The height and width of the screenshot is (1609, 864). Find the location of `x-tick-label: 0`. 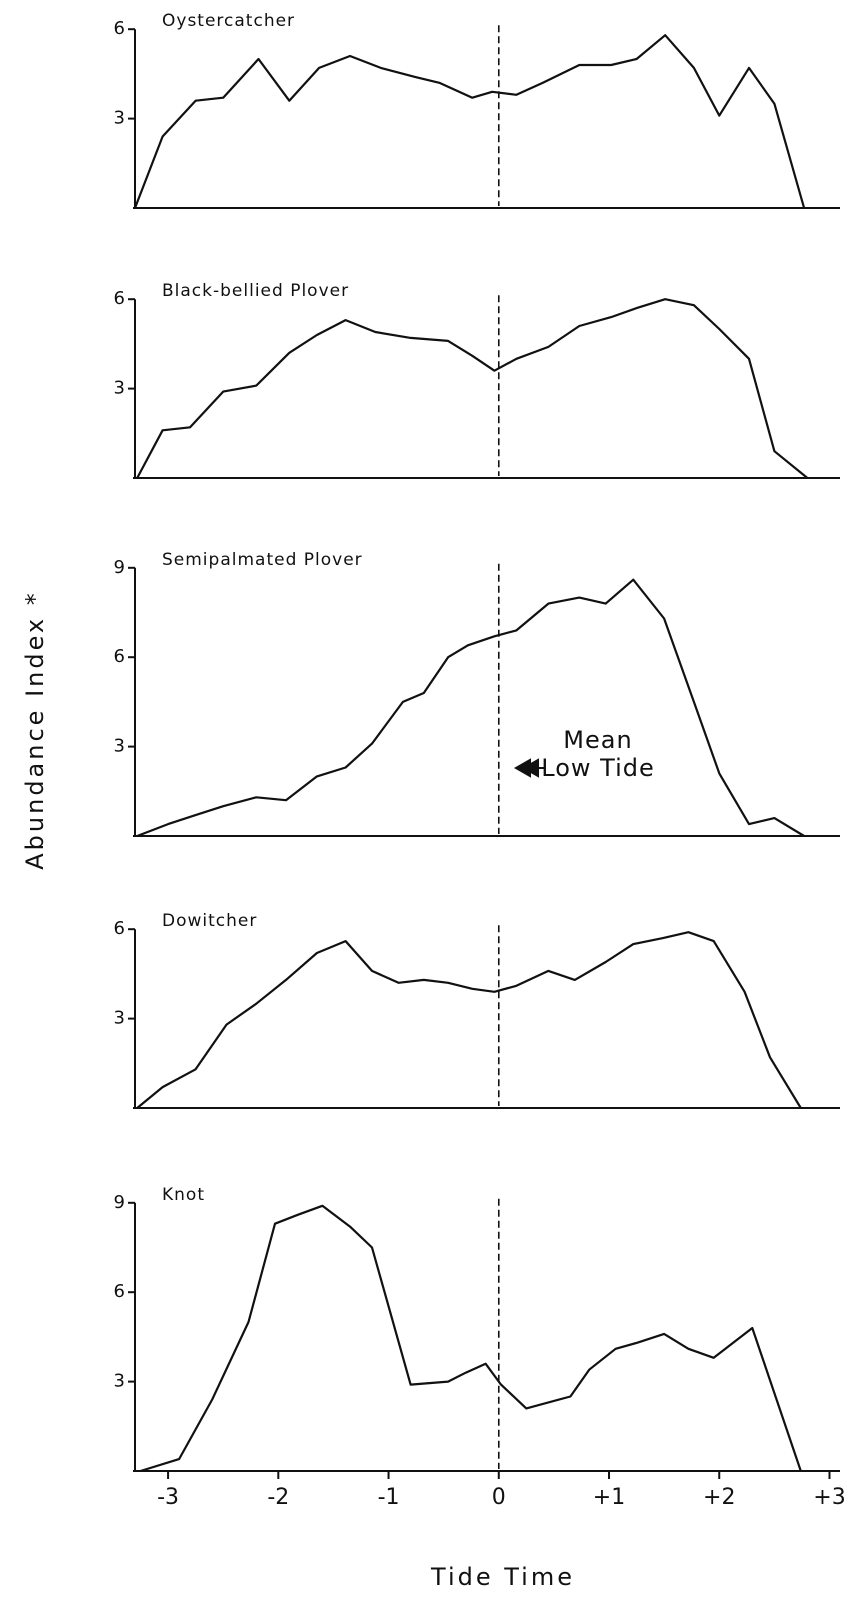

x-tick-label: 0 is located at coordinates (499, 1497).